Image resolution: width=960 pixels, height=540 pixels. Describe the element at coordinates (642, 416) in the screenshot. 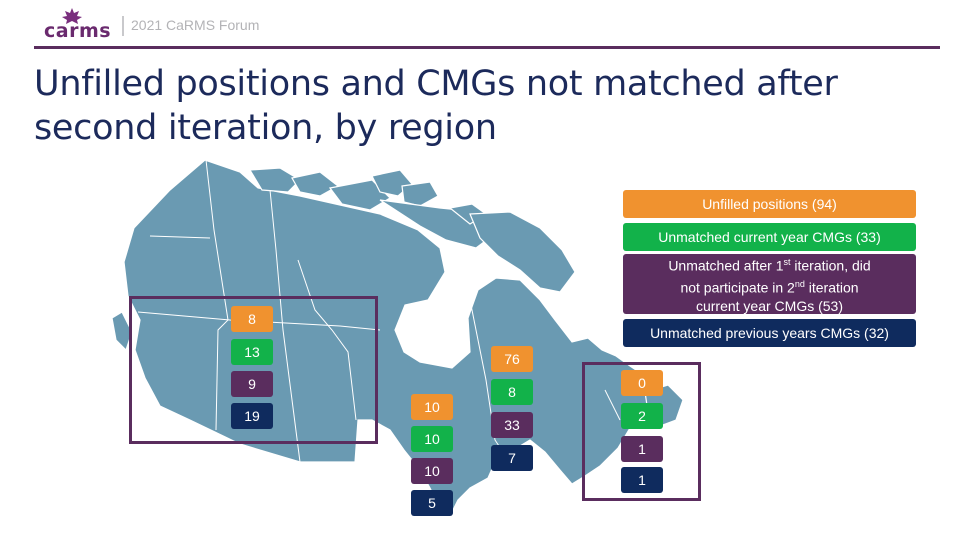

I see `atlantic-unmatched-current-badge: 2` at that location.